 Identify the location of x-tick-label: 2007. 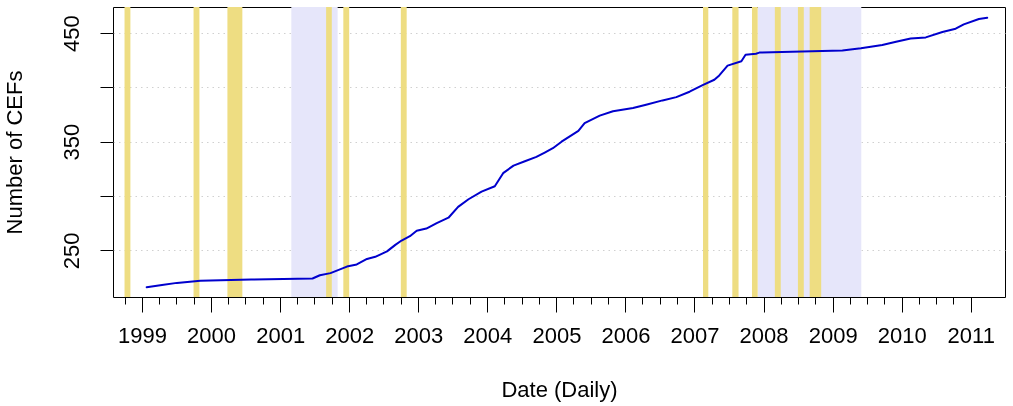
(695, 335).